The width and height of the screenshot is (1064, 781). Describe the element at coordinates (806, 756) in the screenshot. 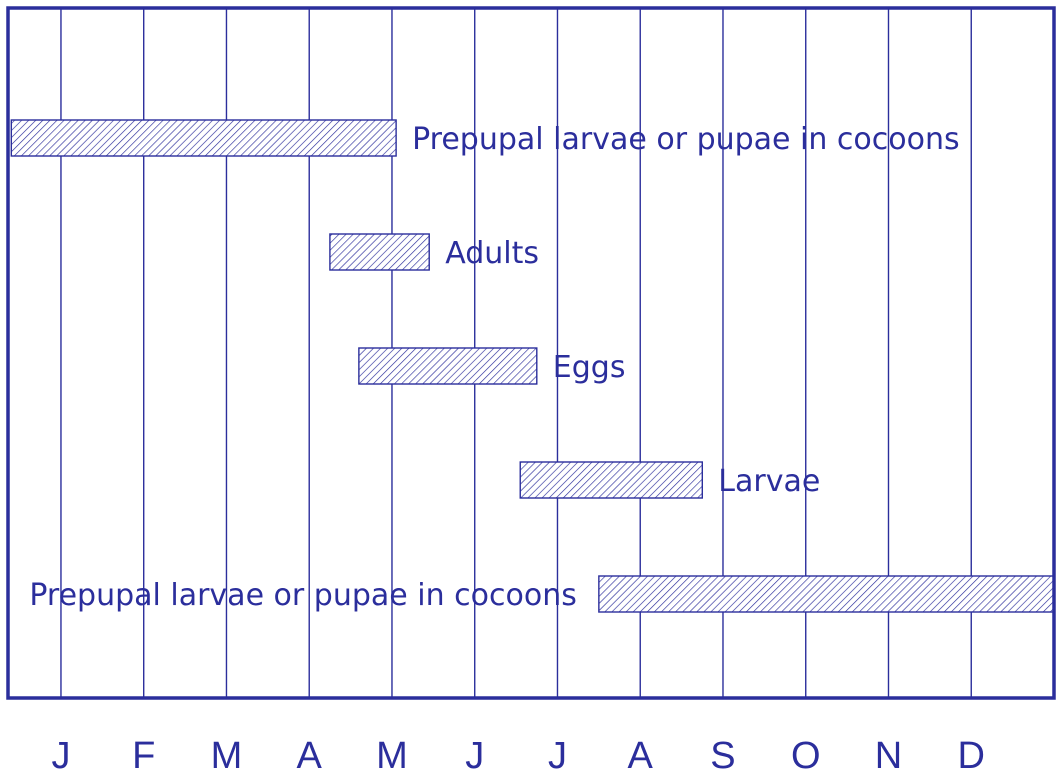

I see `month-label-10: O` at that location.